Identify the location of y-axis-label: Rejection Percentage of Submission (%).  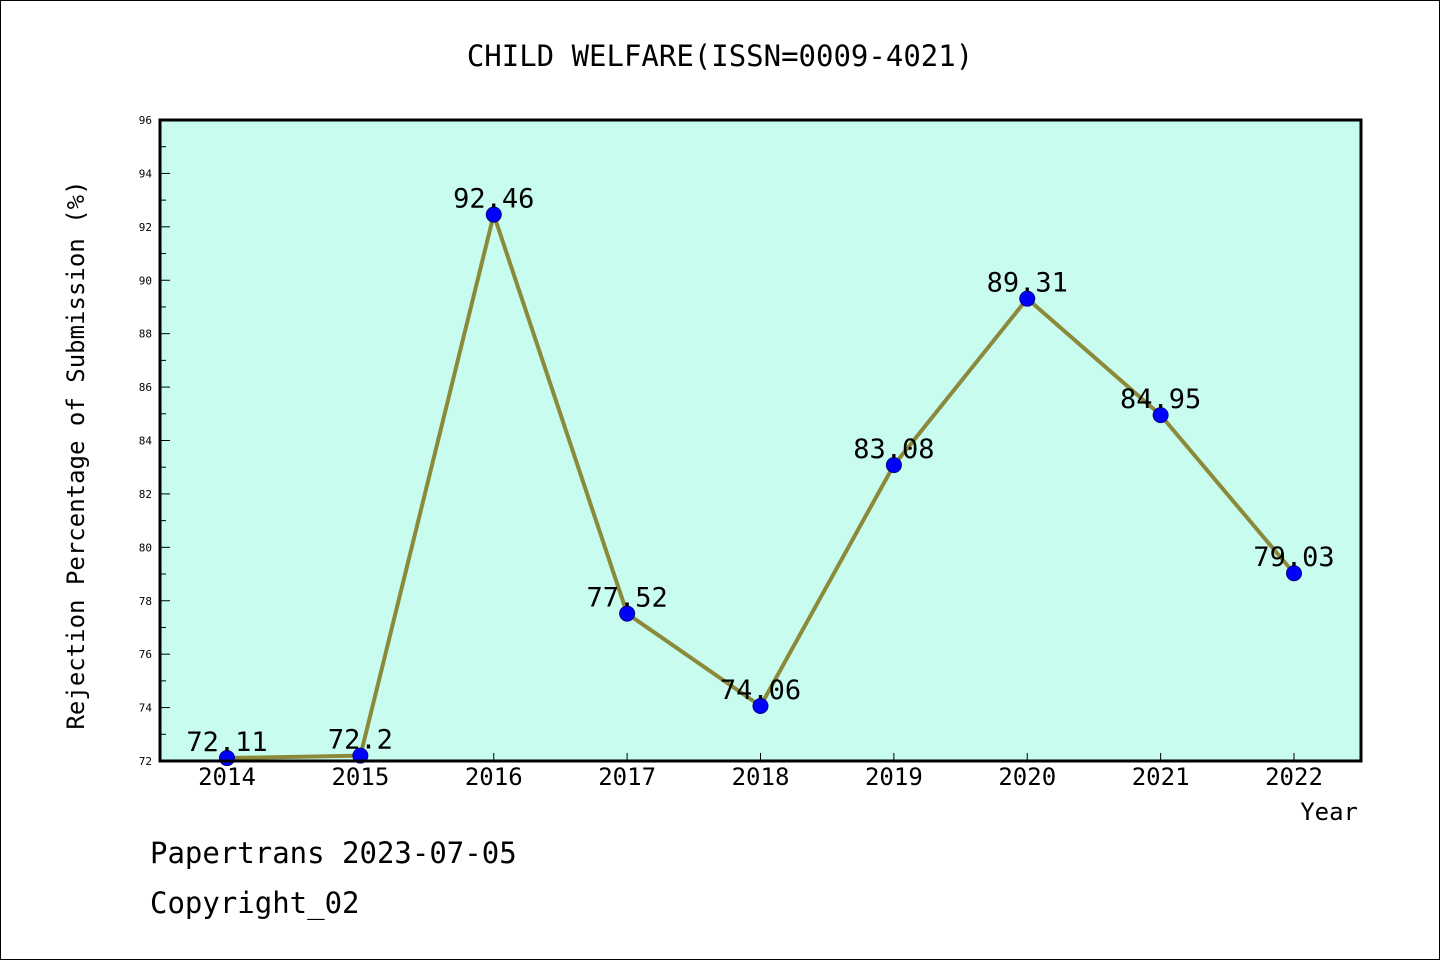
(76, 454).